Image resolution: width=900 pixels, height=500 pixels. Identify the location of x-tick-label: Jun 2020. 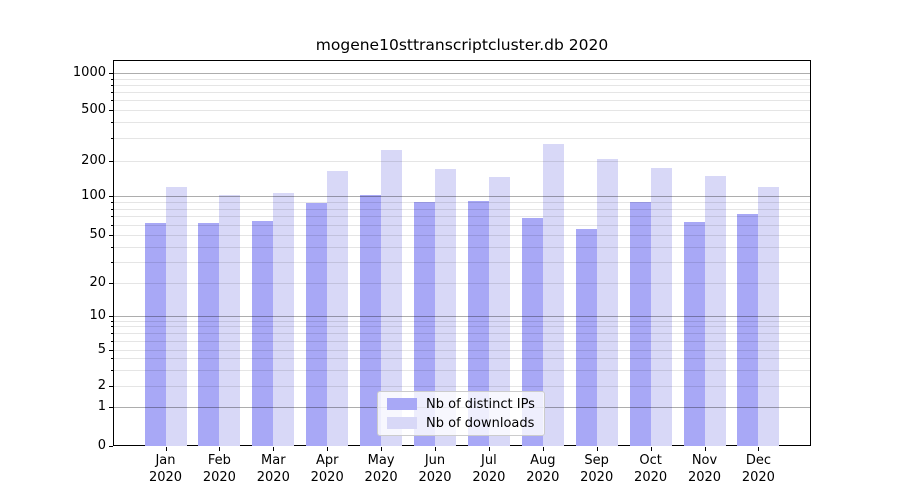
(435, 469).